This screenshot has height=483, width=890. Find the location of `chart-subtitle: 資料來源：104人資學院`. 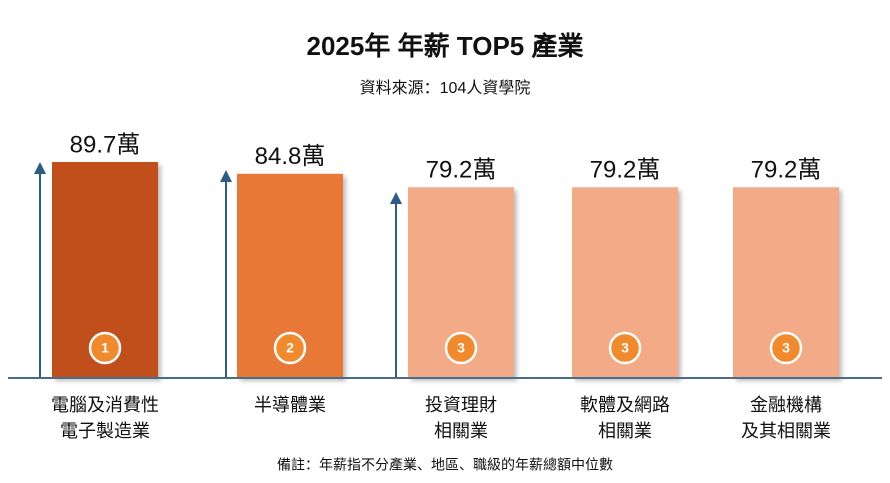

chart-subtitle: 資料來源：104人資學院 is located at coordinates (445, 88).